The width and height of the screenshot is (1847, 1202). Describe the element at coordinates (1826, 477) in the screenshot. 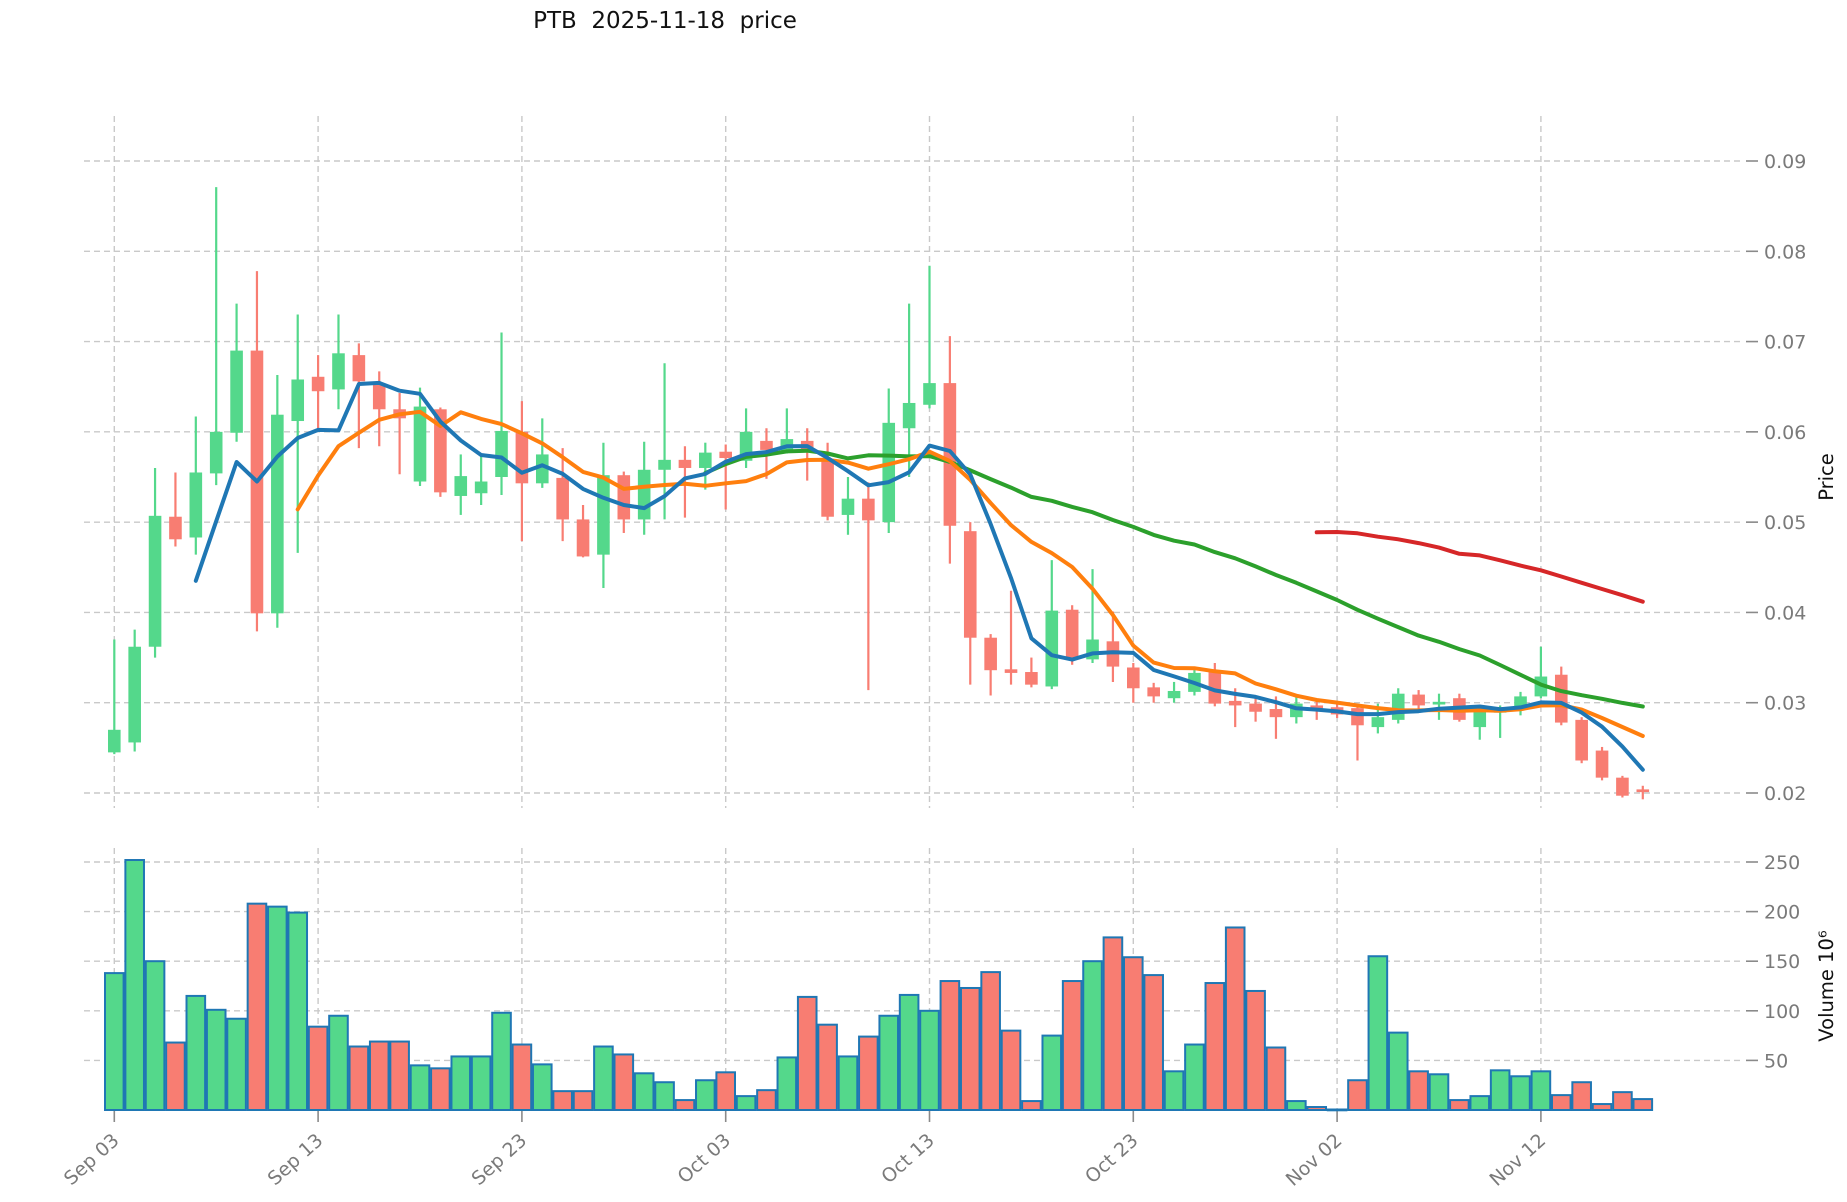

I see `price-axis-title: Price` at that location.